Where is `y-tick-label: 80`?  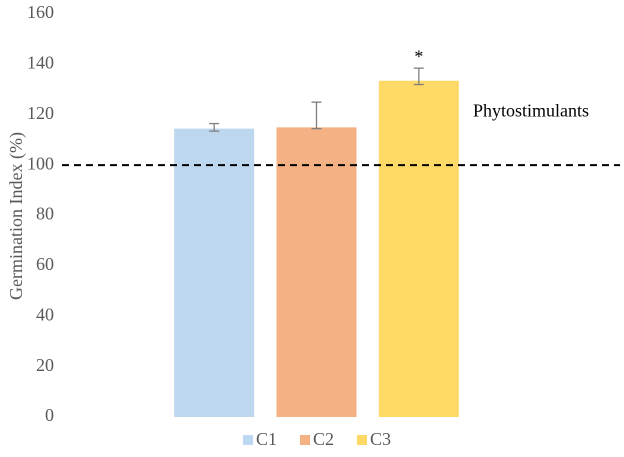
y-tick-label: 80 is located at coordinates (45, 214).